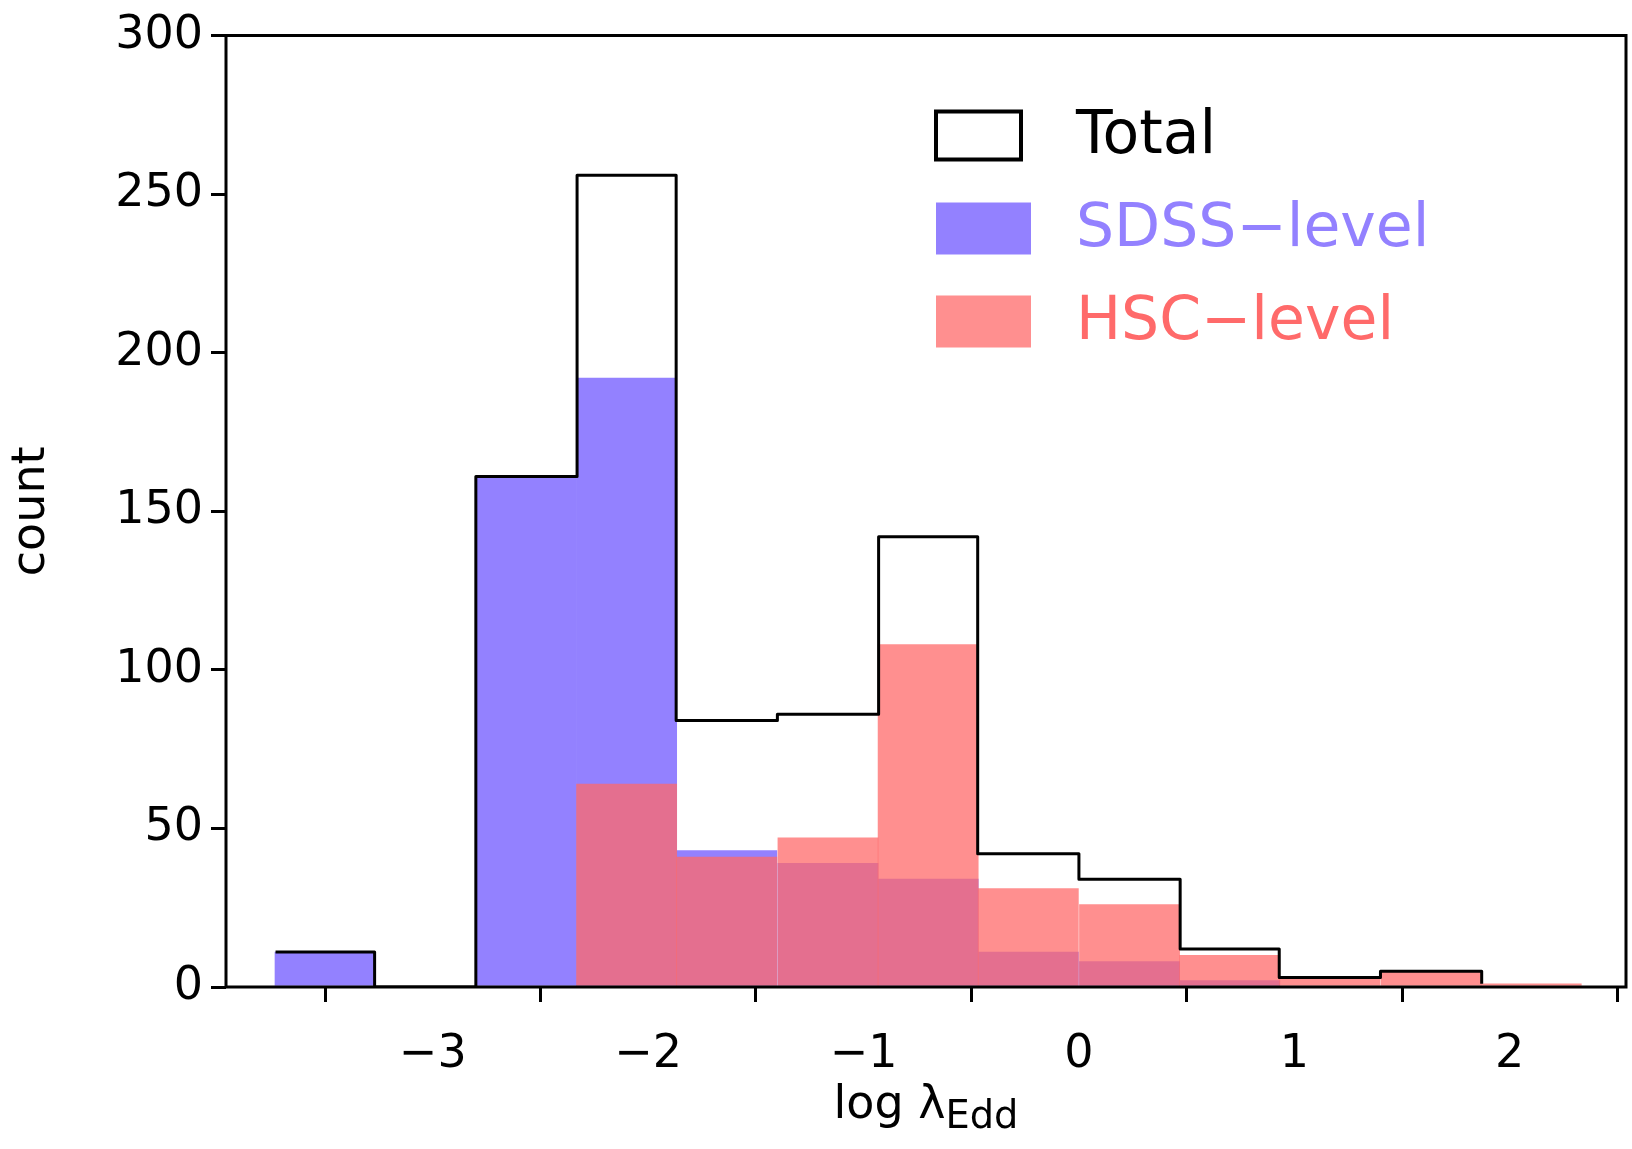 Image resolution: width=1632 pixels, height=1149 pixels. Describe the element at coordinates (1253, 225) in the screenshot. I see `legend-label: SDSS−level` at that location.